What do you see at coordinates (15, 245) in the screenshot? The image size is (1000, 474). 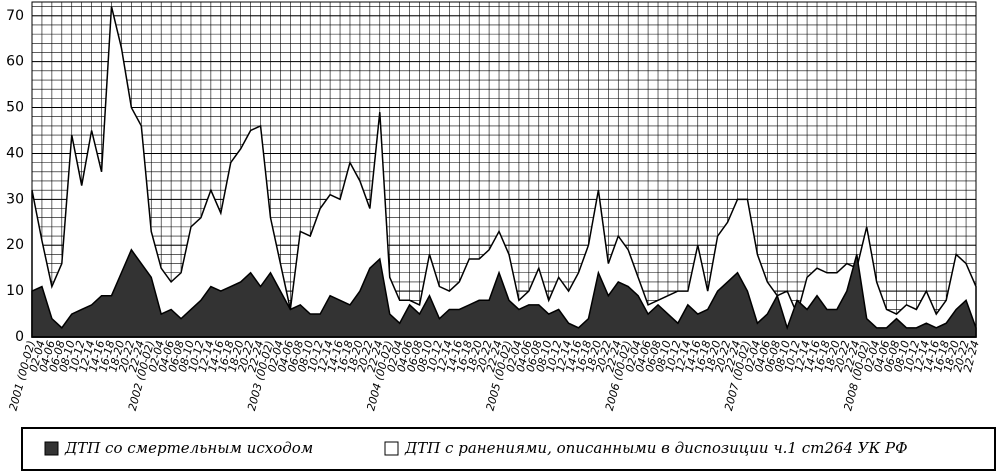 I see `y-tick-label: 20` at bounding box center [15, 245].